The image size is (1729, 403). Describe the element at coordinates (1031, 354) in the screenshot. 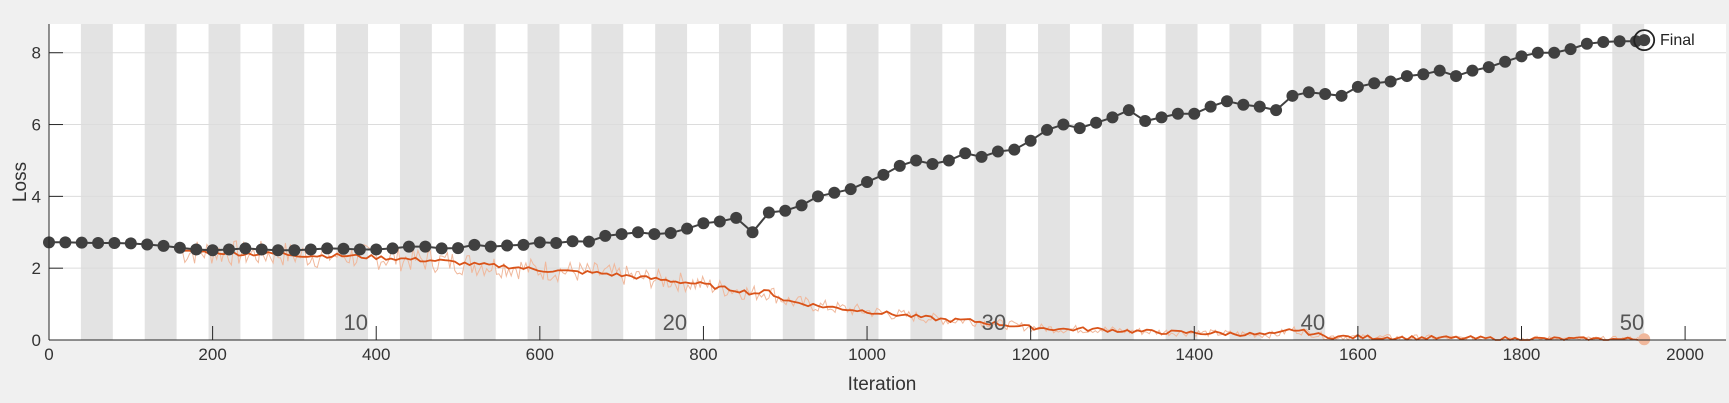

I see `x-tick-label: 1200` at that location.